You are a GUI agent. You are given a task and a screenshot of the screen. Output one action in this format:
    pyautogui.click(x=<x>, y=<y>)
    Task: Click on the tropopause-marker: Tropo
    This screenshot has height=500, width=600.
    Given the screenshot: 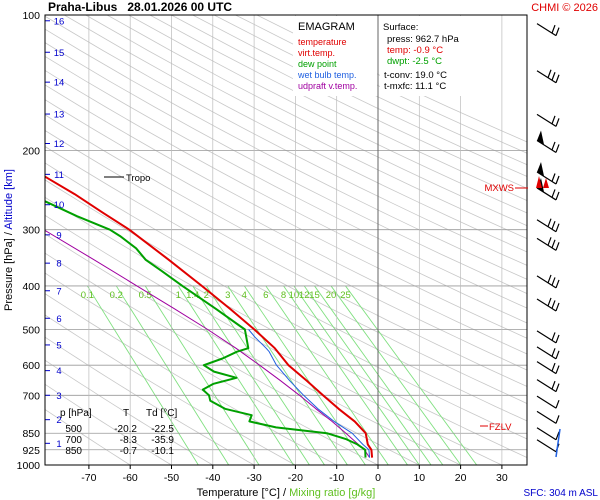 What is the action you would take?
    pyautogui.click(x=127, y=178)
    